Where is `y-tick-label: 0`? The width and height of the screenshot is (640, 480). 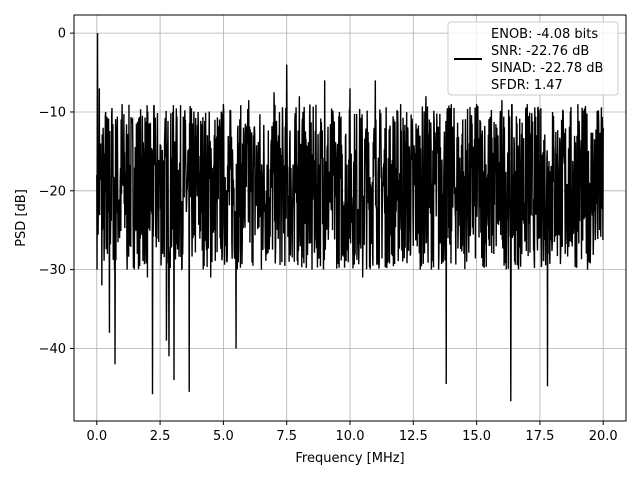 y-tick-label: 0 is located at coordinates (62, 34).